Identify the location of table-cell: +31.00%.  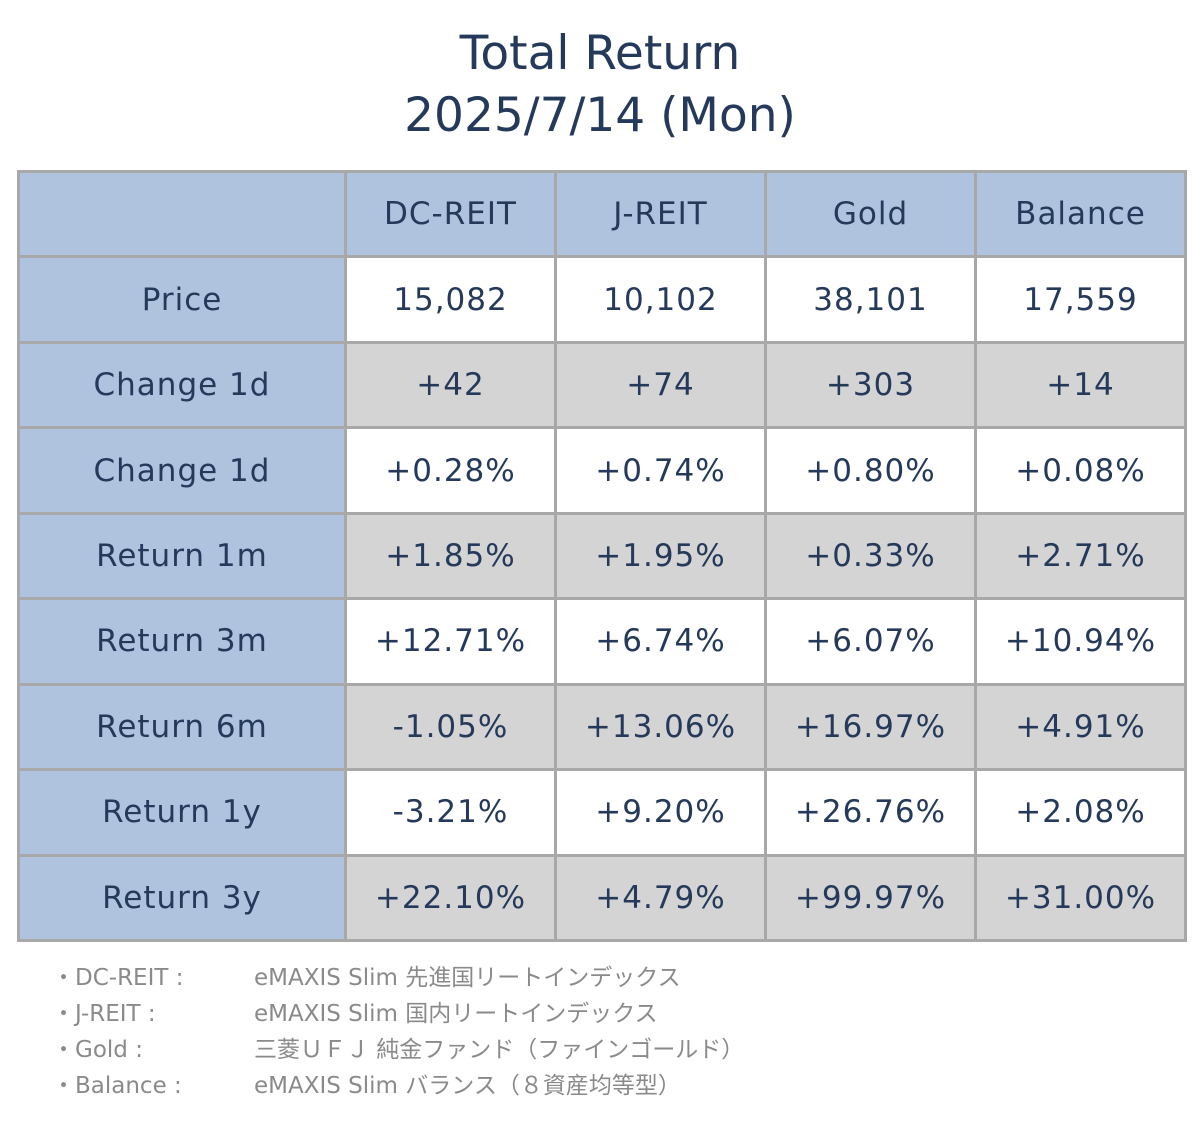
(1080, 897).